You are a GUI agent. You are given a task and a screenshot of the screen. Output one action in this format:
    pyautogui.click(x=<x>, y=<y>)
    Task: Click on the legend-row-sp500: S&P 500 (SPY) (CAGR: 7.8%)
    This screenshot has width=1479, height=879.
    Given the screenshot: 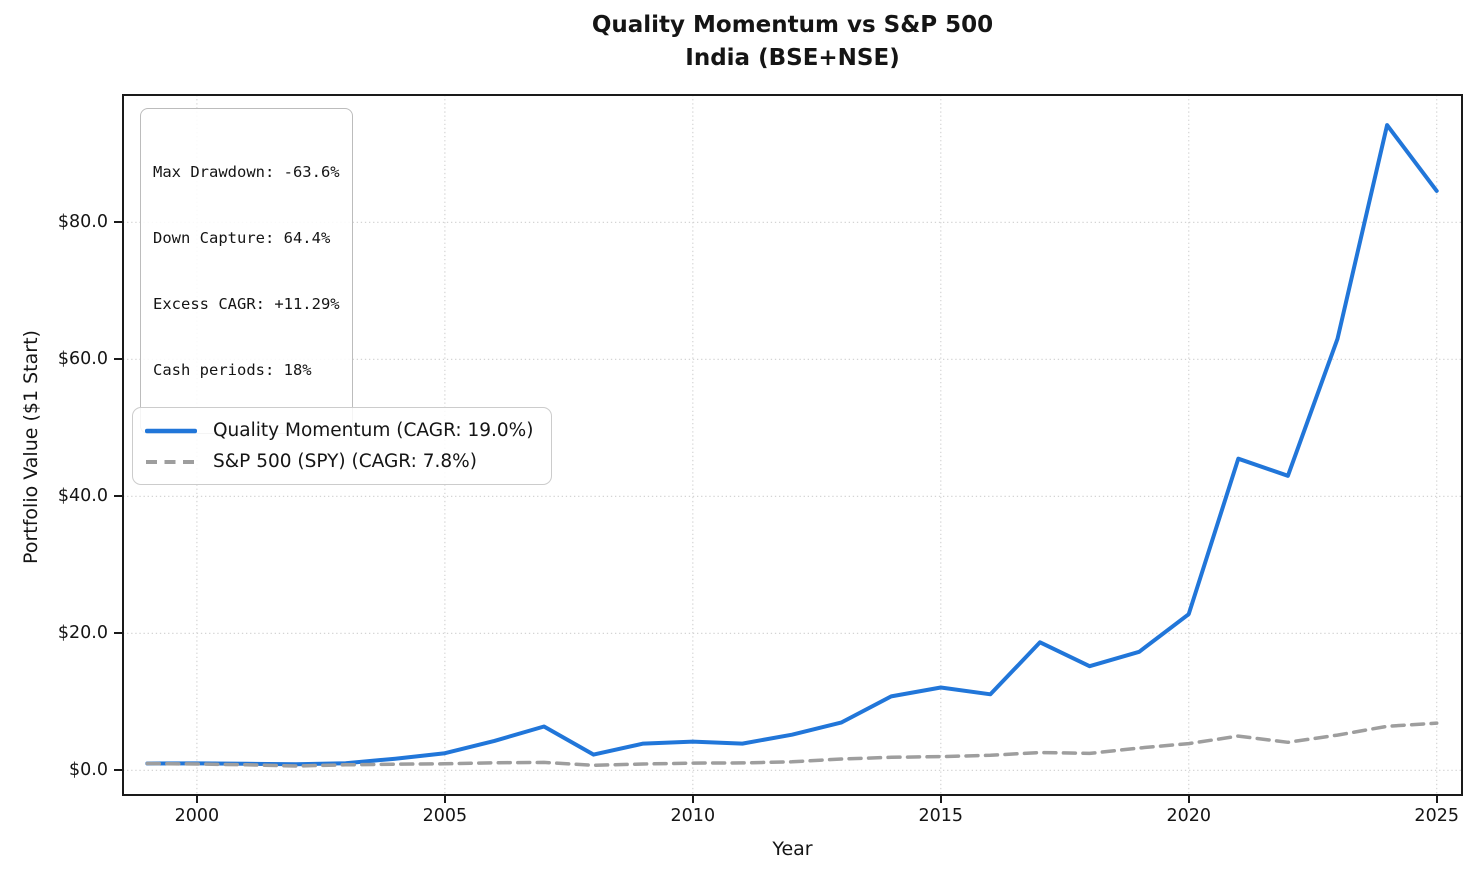 What is the action you would take?
    pyautogui.click(x=339, y=461)
    